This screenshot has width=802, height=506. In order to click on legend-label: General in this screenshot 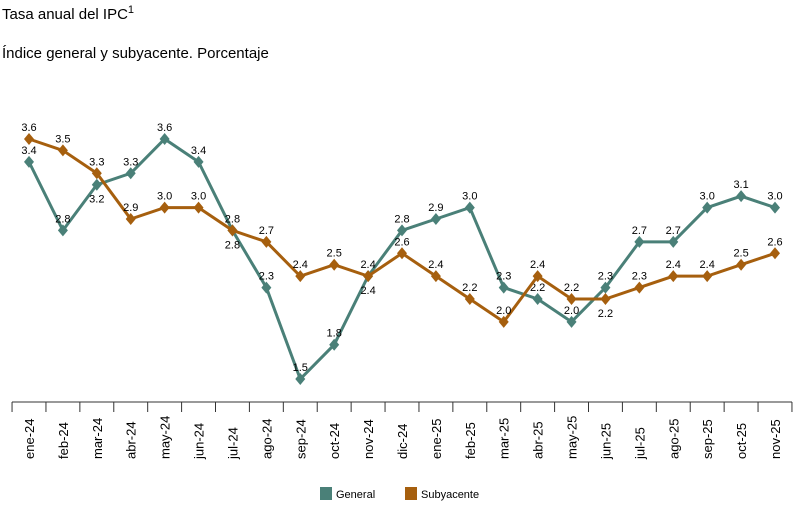, I will do `click(355, 495)`.